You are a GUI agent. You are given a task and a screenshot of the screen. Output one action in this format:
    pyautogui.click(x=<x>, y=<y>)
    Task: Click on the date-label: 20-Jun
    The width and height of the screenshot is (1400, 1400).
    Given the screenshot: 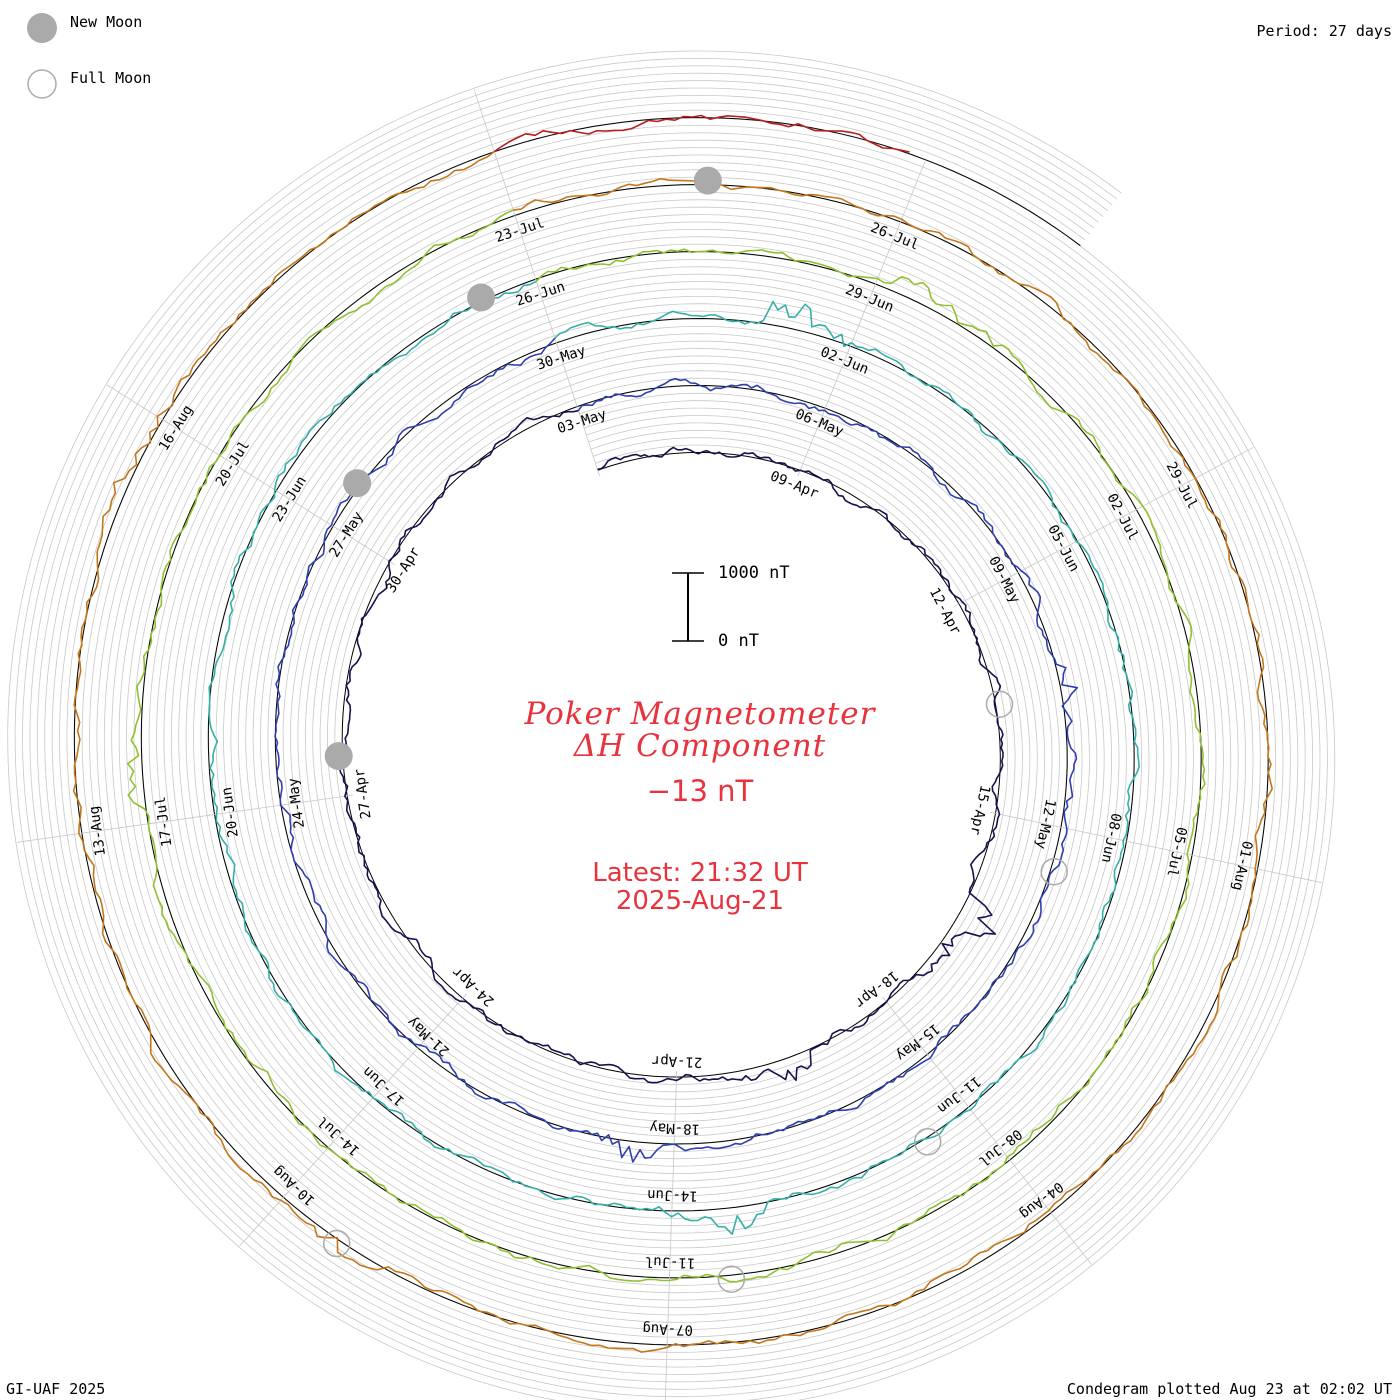 What is the action you would take?
    pyautogui.click(x=230, y=812)
    